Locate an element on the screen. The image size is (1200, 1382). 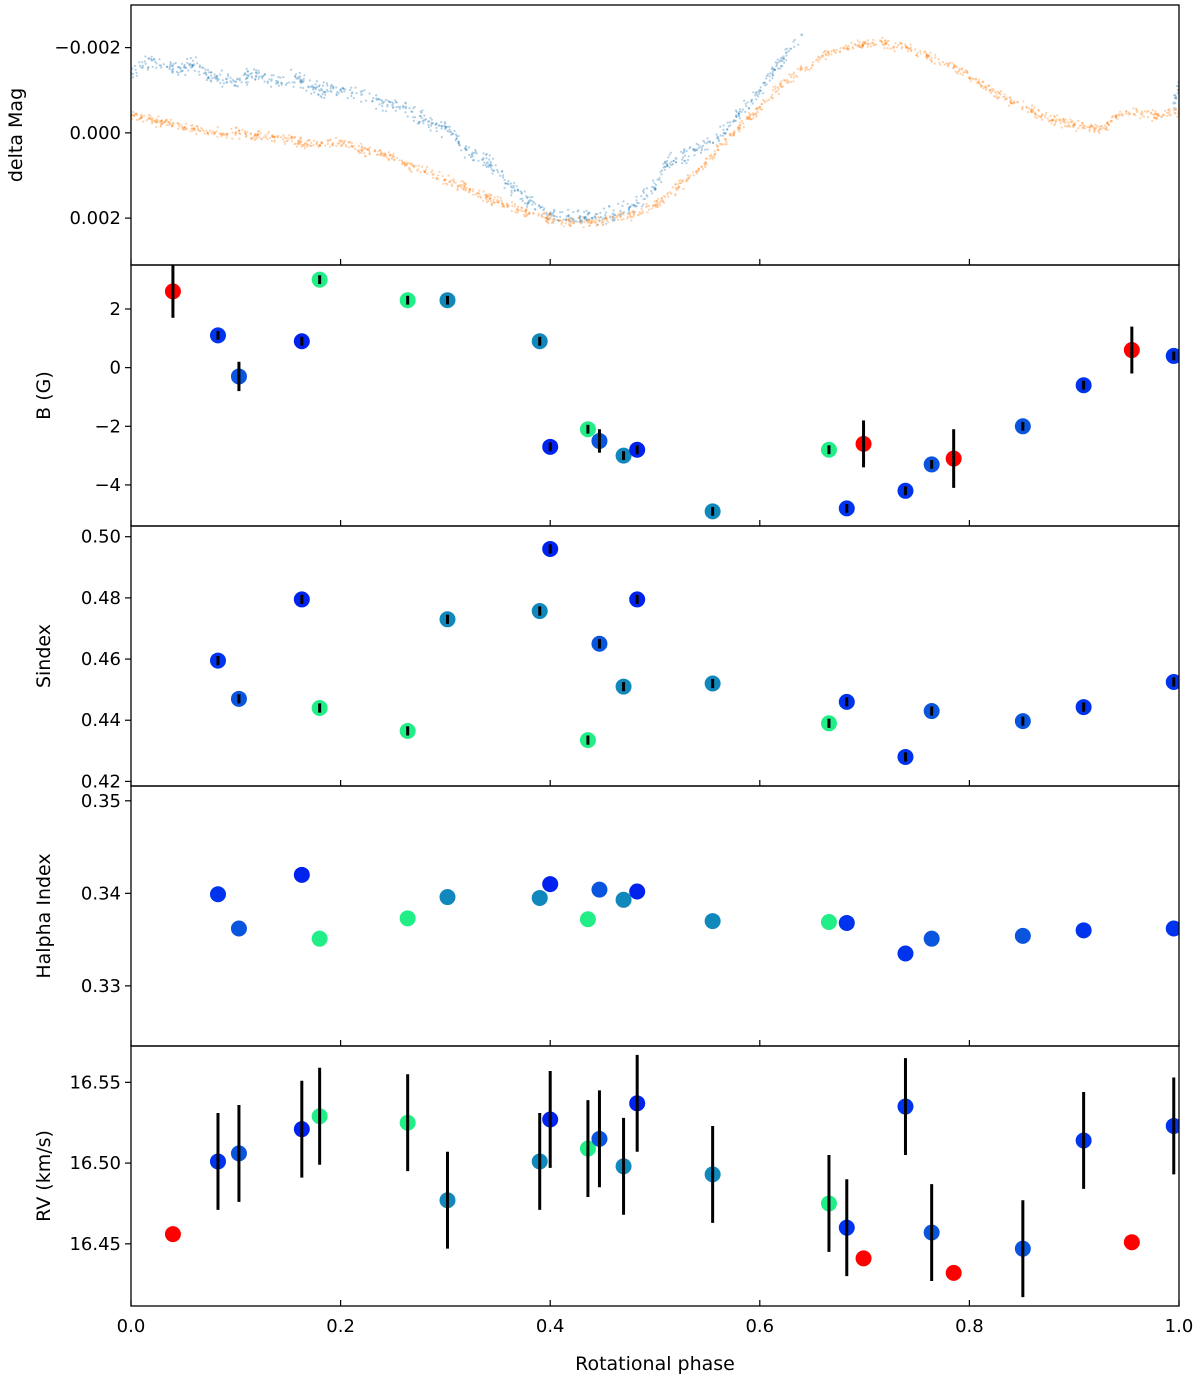
data-point is located at coordinates (863, 1258).